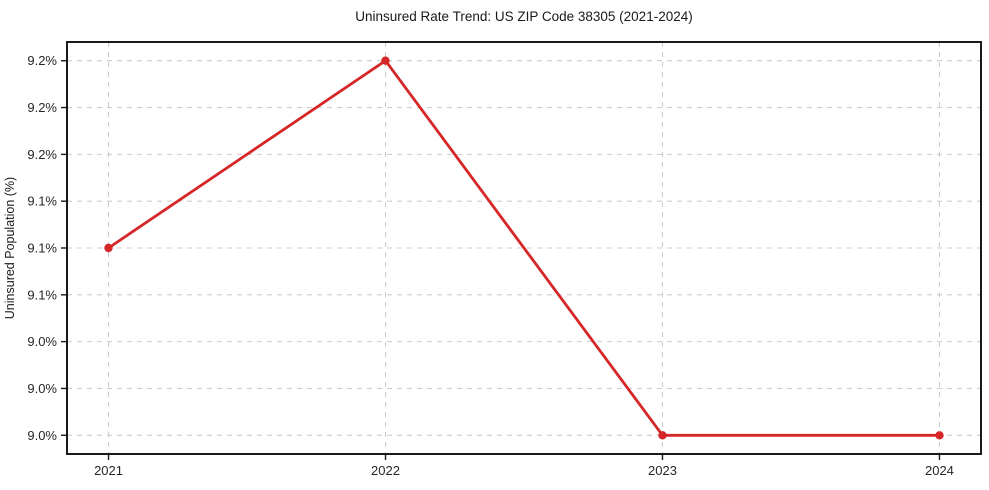 This screenshot has width=989, height=490. I want to click on y-axis-label: Uninsured Population (%), so click(10, 248).